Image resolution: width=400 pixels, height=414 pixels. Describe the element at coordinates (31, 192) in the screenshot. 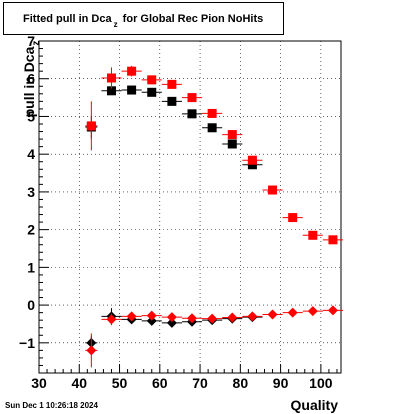

I see `y-tick-label: 3` at that location.